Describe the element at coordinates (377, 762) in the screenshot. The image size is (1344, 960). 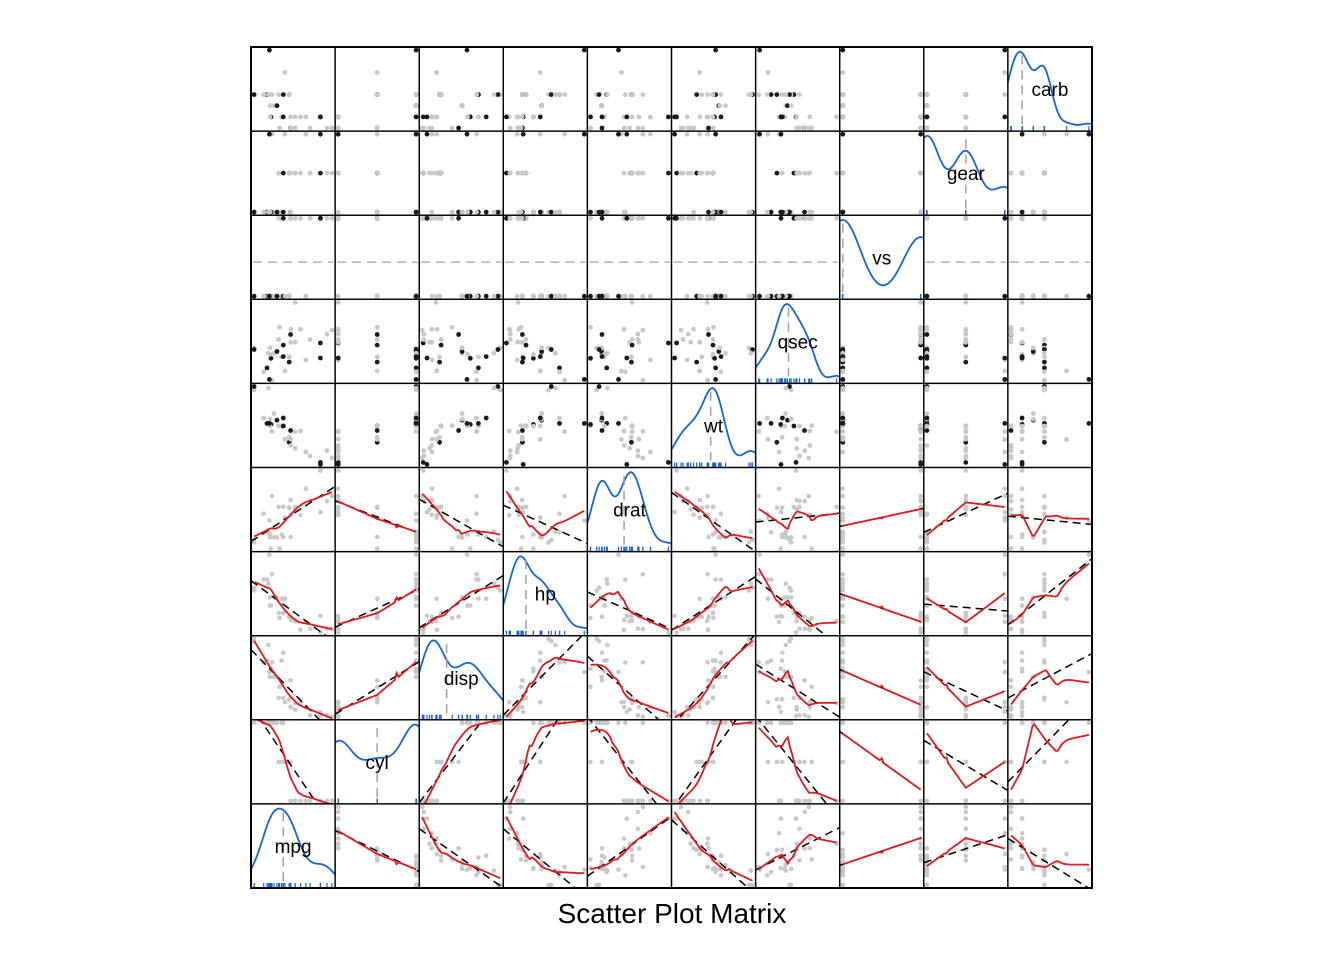
I see `panel-cyl-cyl: cyl` at that location.